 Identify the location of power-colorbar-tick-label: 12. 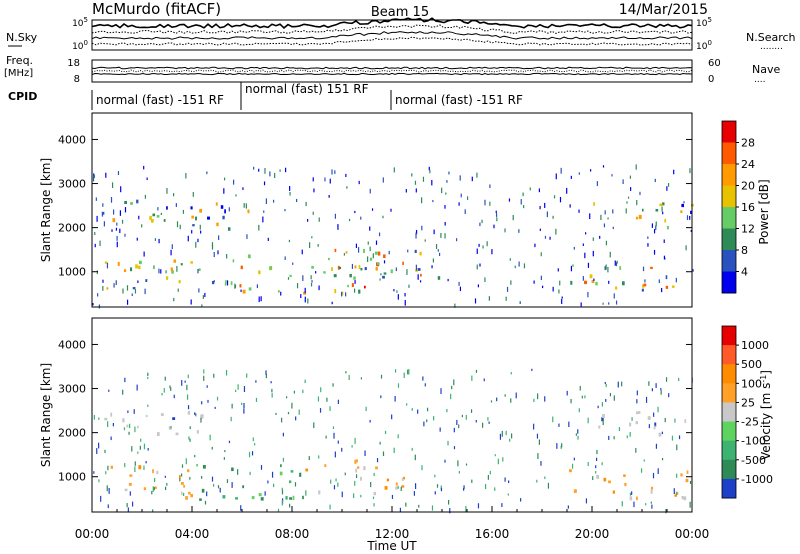
(748, 229).